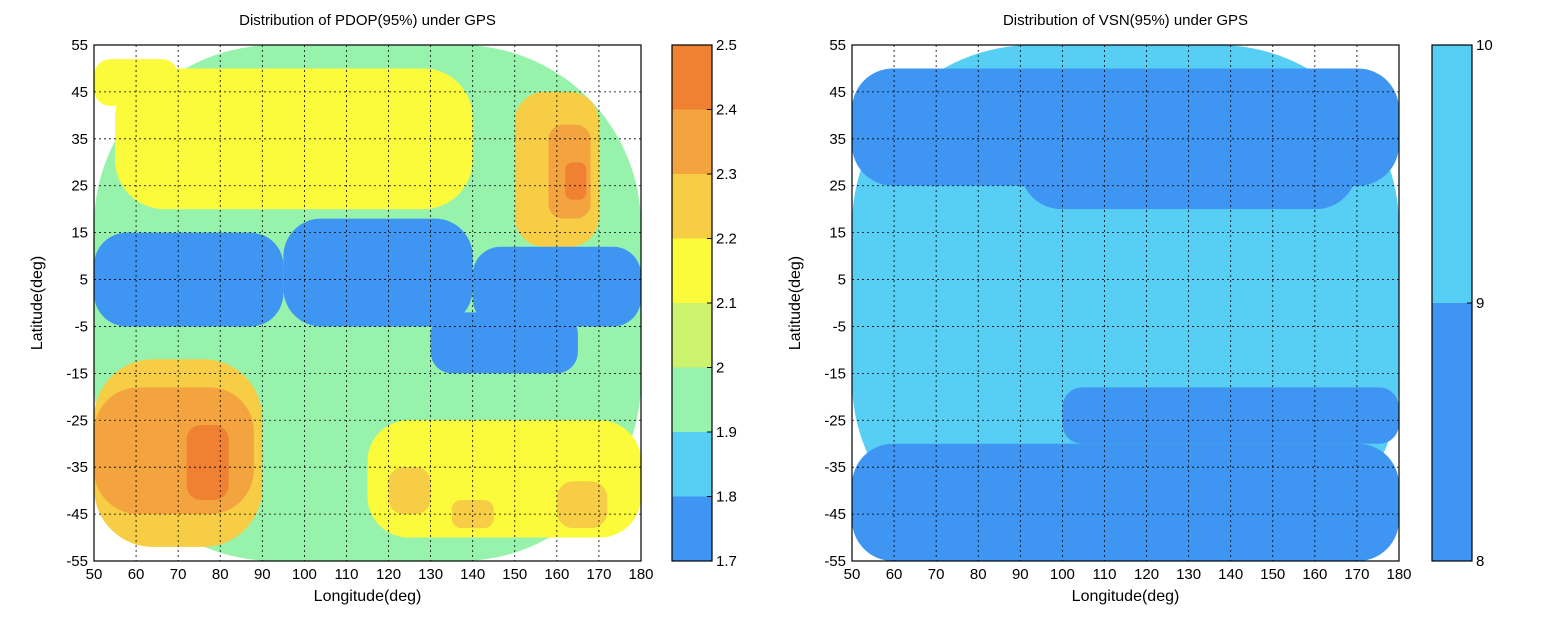 The image size is (1554, 632). What do you see at coordinates (1484, 45) in the screenshot?
I see `colorbar-tick-label: 10` at bounding box center [1484, 45].